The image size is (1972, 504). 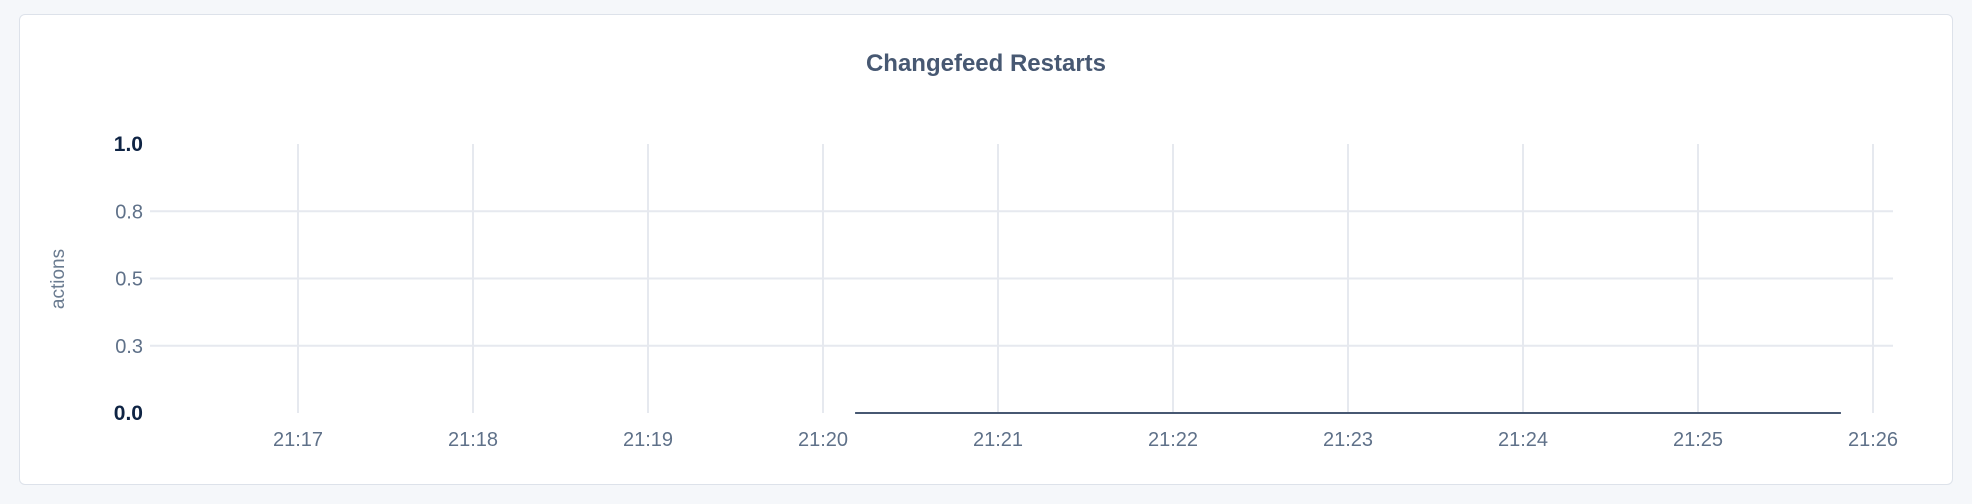 What do you see at coordinates (1873, 440) in the screenshot?
I see `x-tick-label: 21:26` at bounding box center [1873, 440].